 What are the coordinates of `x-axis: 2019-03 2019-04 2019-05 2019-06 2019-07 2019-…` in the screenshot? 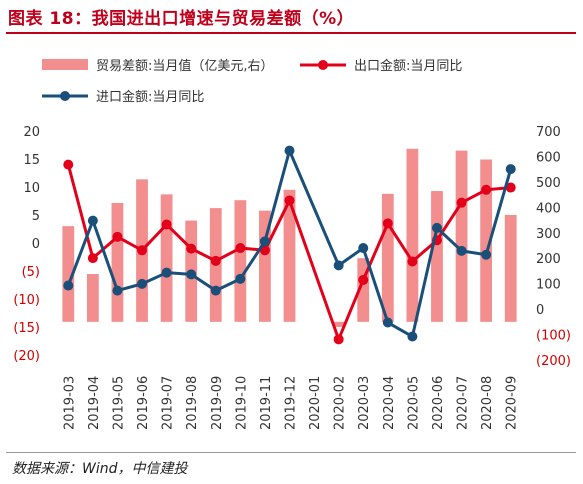 It's located at (290, 403).